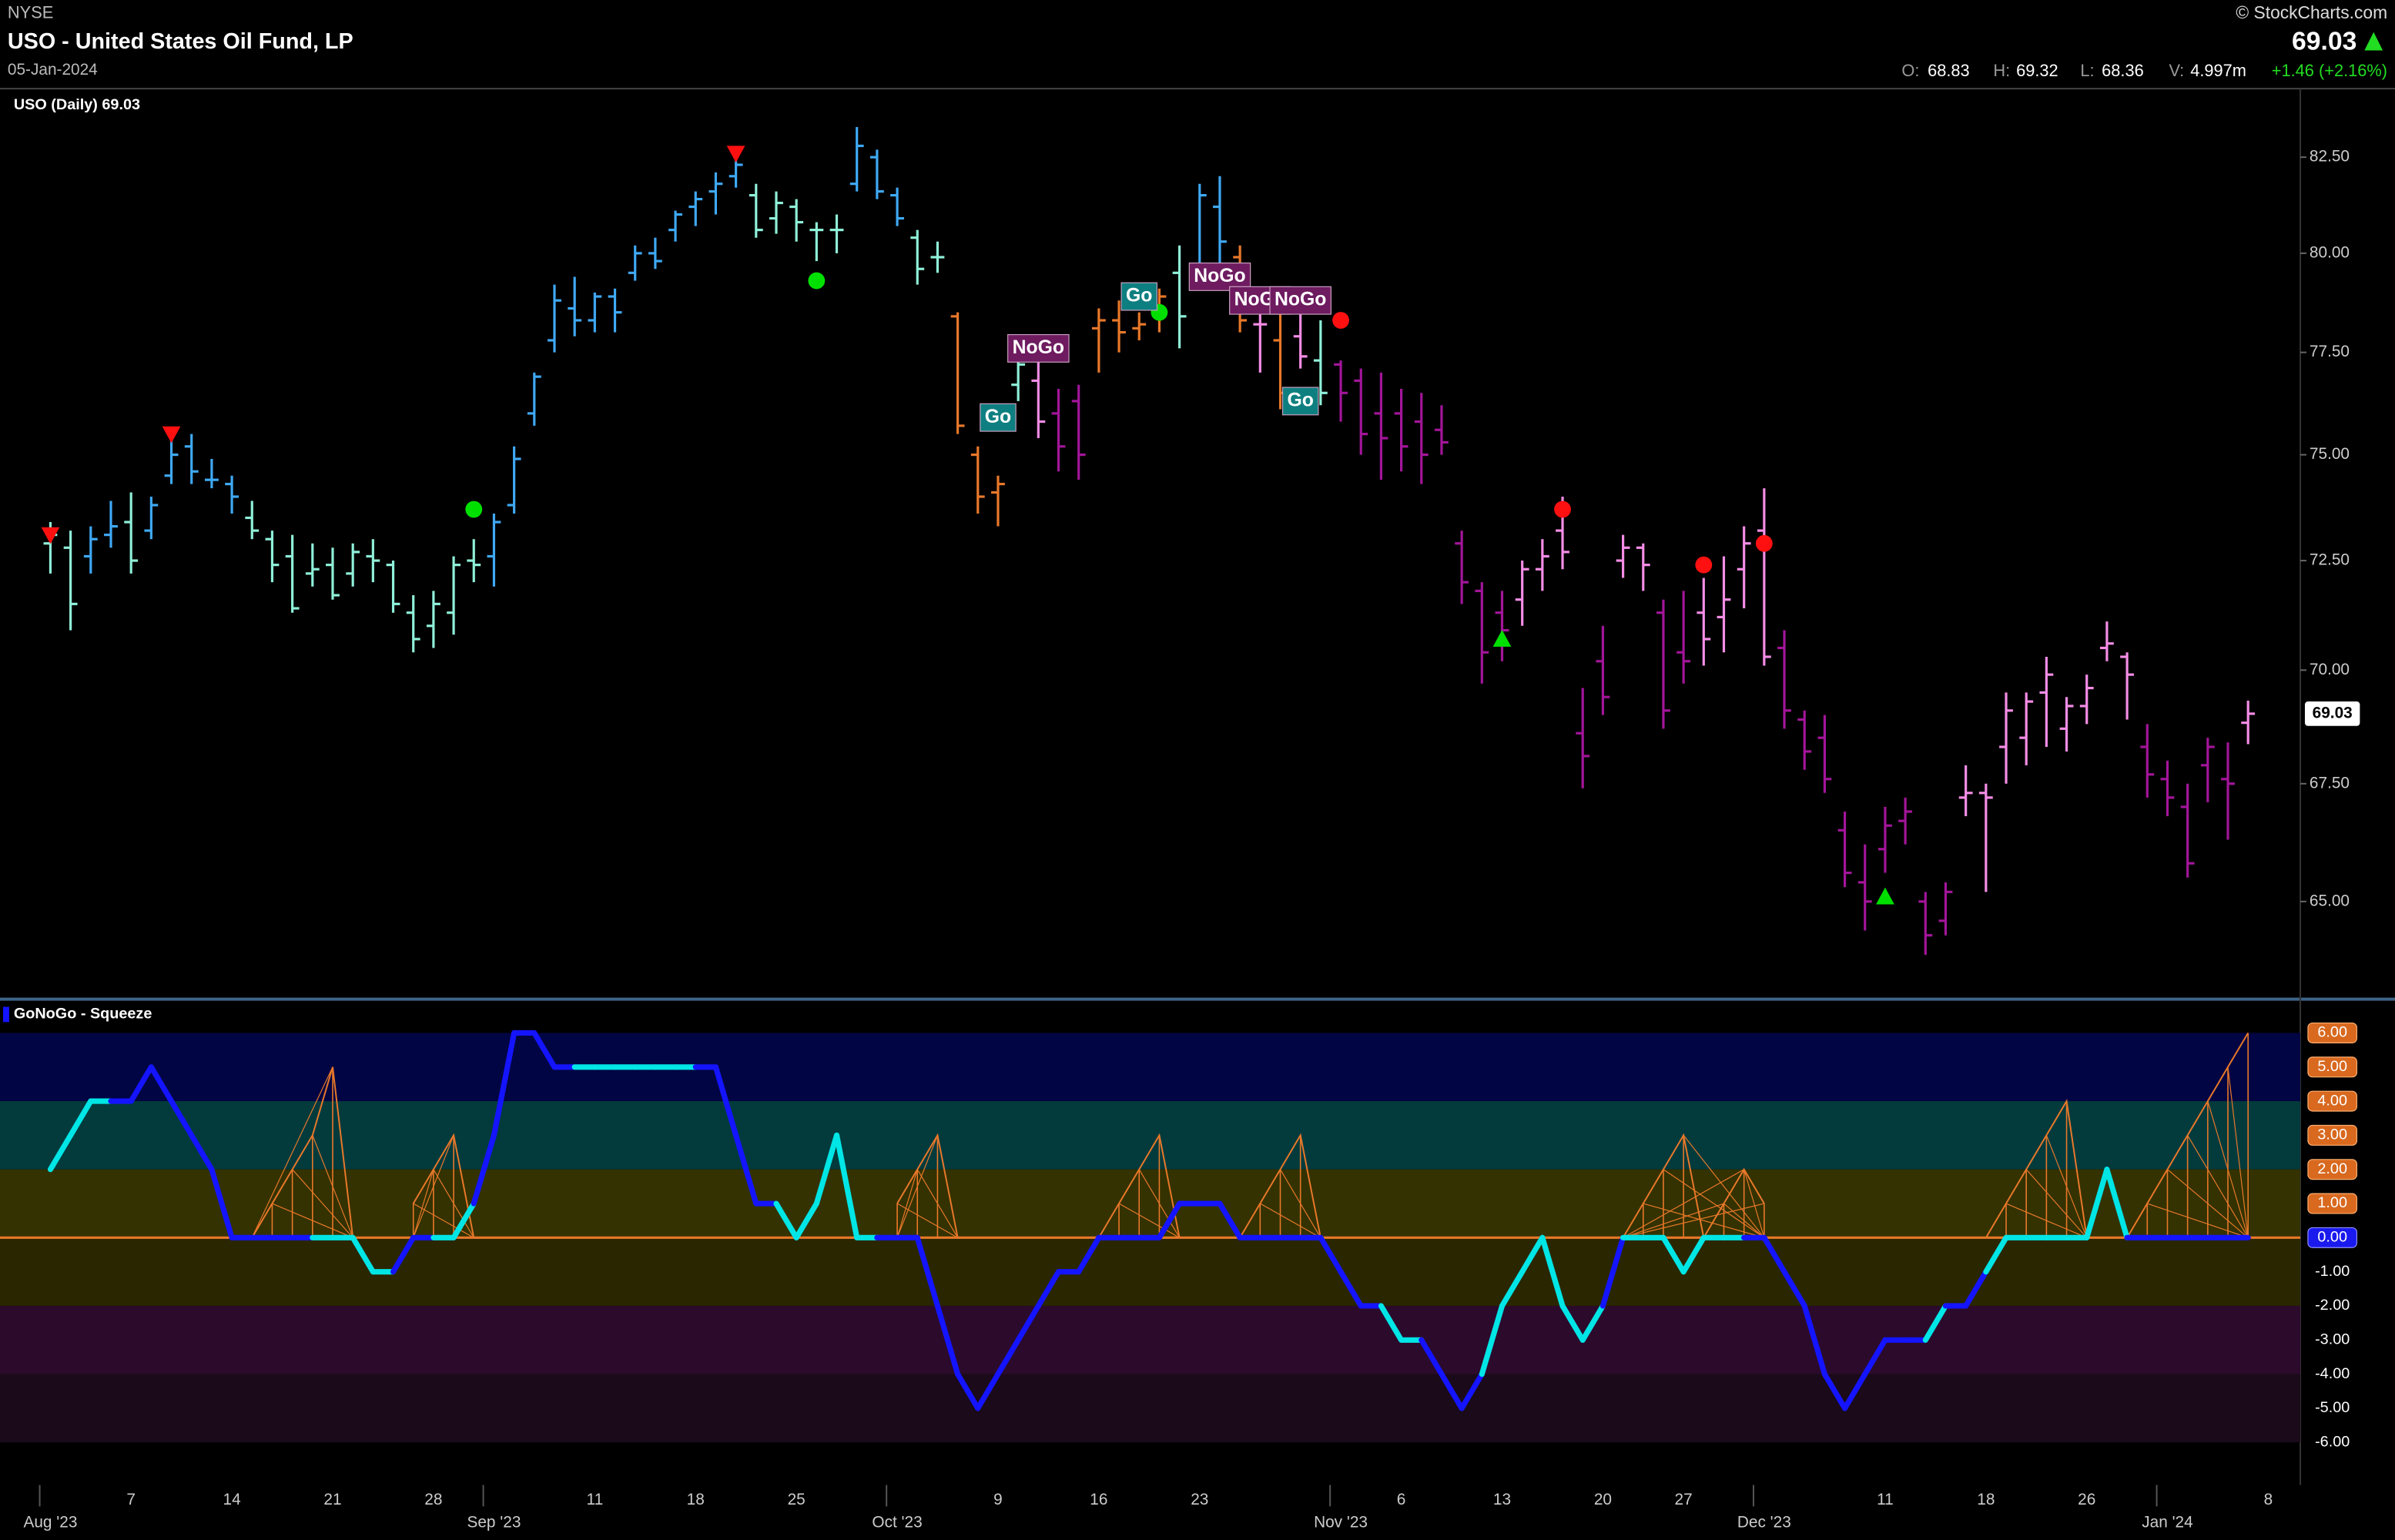  Describe the element at coordinates (2001, 70) in the screenshot. I see `high-label: H:` at that location.